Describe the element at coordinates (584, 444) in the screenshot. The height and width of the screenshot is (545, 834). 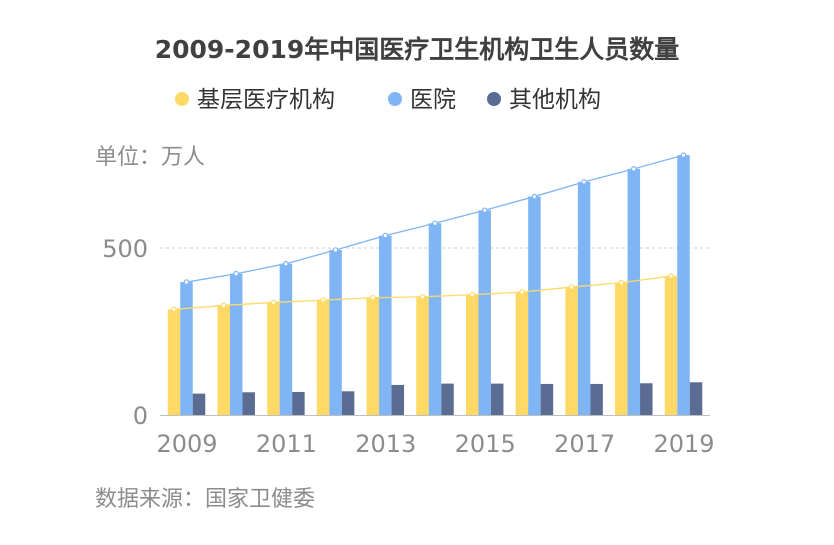
I see `x-tick-label: 2017` at that location.